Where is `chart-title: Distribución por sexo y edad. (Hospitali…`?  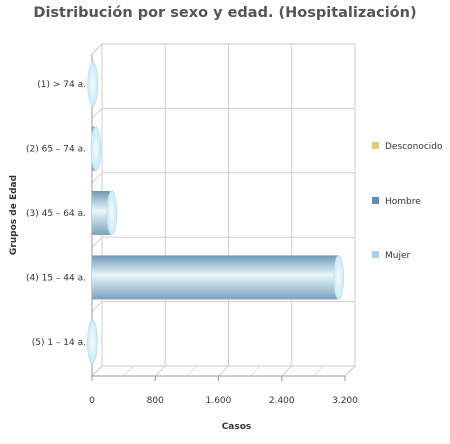 chart-title: Distribución por sexo y edad. (Hospitali… is located at coordinates (225, 13).